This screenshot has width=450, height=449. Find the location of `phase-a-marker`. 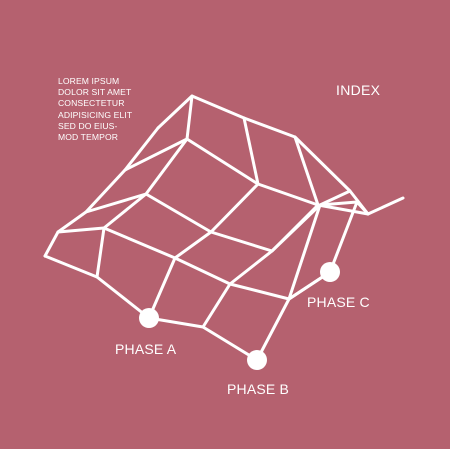

phase-a-marker is located at coordinates (149, 318).